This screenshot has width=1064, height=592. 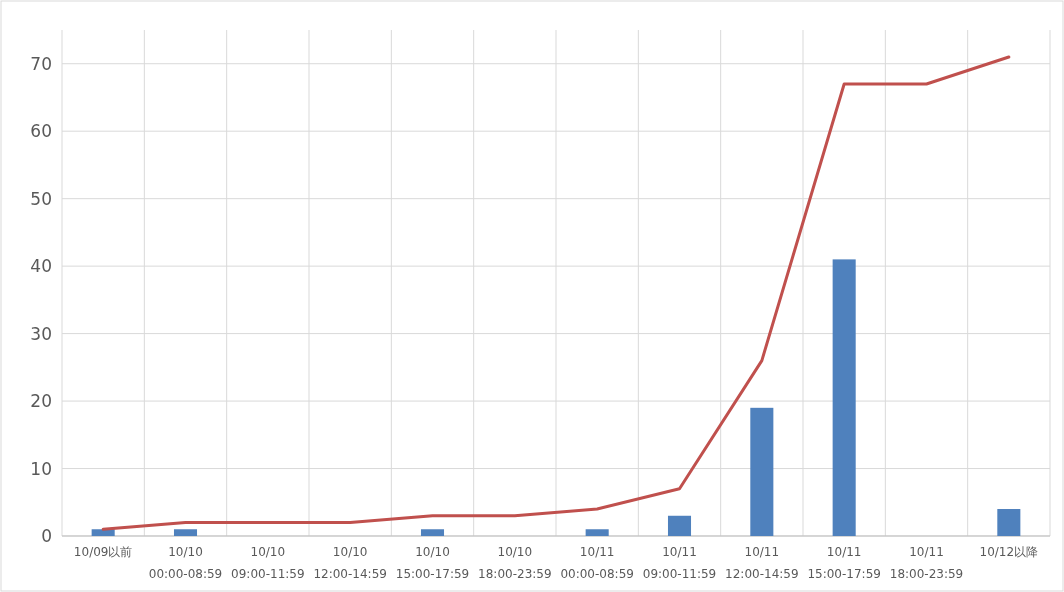 I want to click on x-tick-label: 10/11 00:00-08:59, so click(x=597, y=563).